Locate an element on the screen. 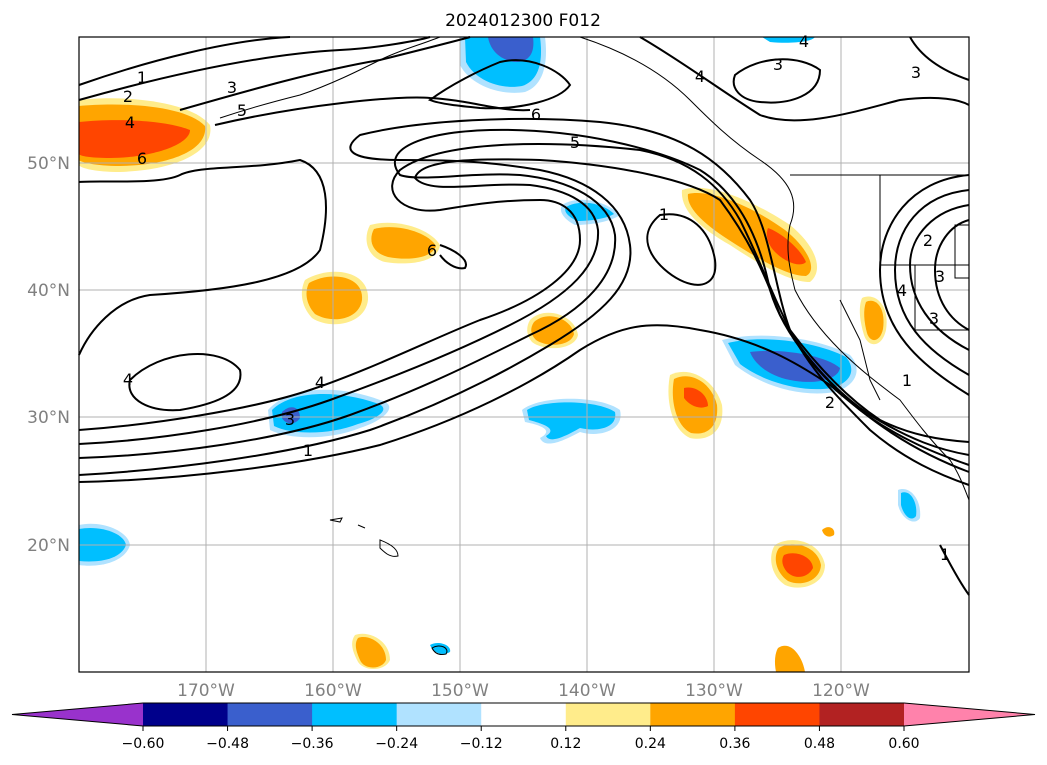 Image resolution: width=1047 pixels, height=765 pixels. colorbar-tick-label: 0.24 is located at coordinates (650, 744).